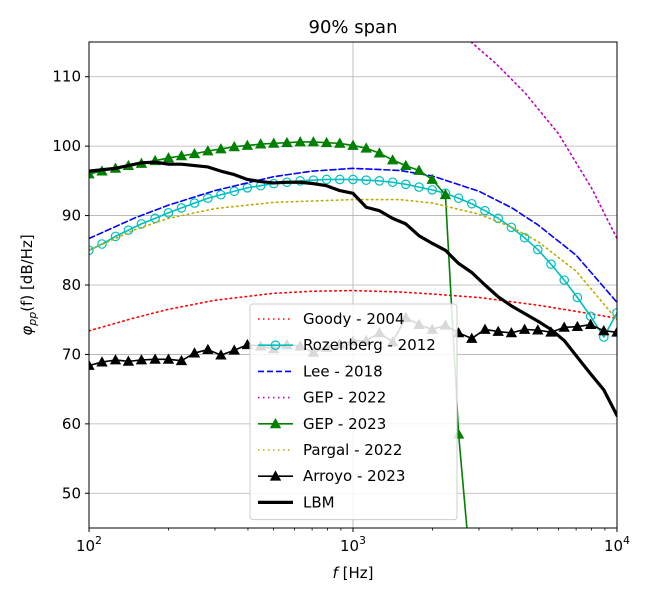 This screenshot has width=650, height=600. I want to click on legend-box, so click(353, 412).